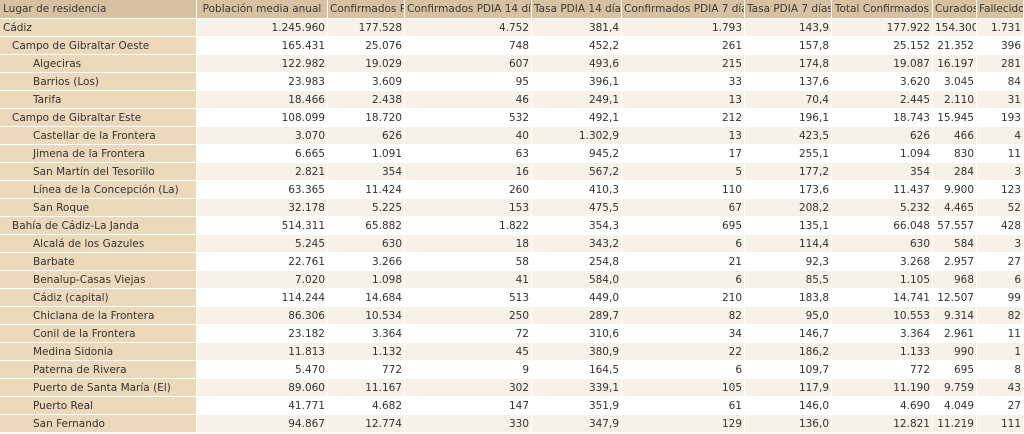 The width and height of the screenshot is (1024, 434). I want to click on col-header-confirmados-14d: Confirmados PDIA 14 días, so click(468, 9).